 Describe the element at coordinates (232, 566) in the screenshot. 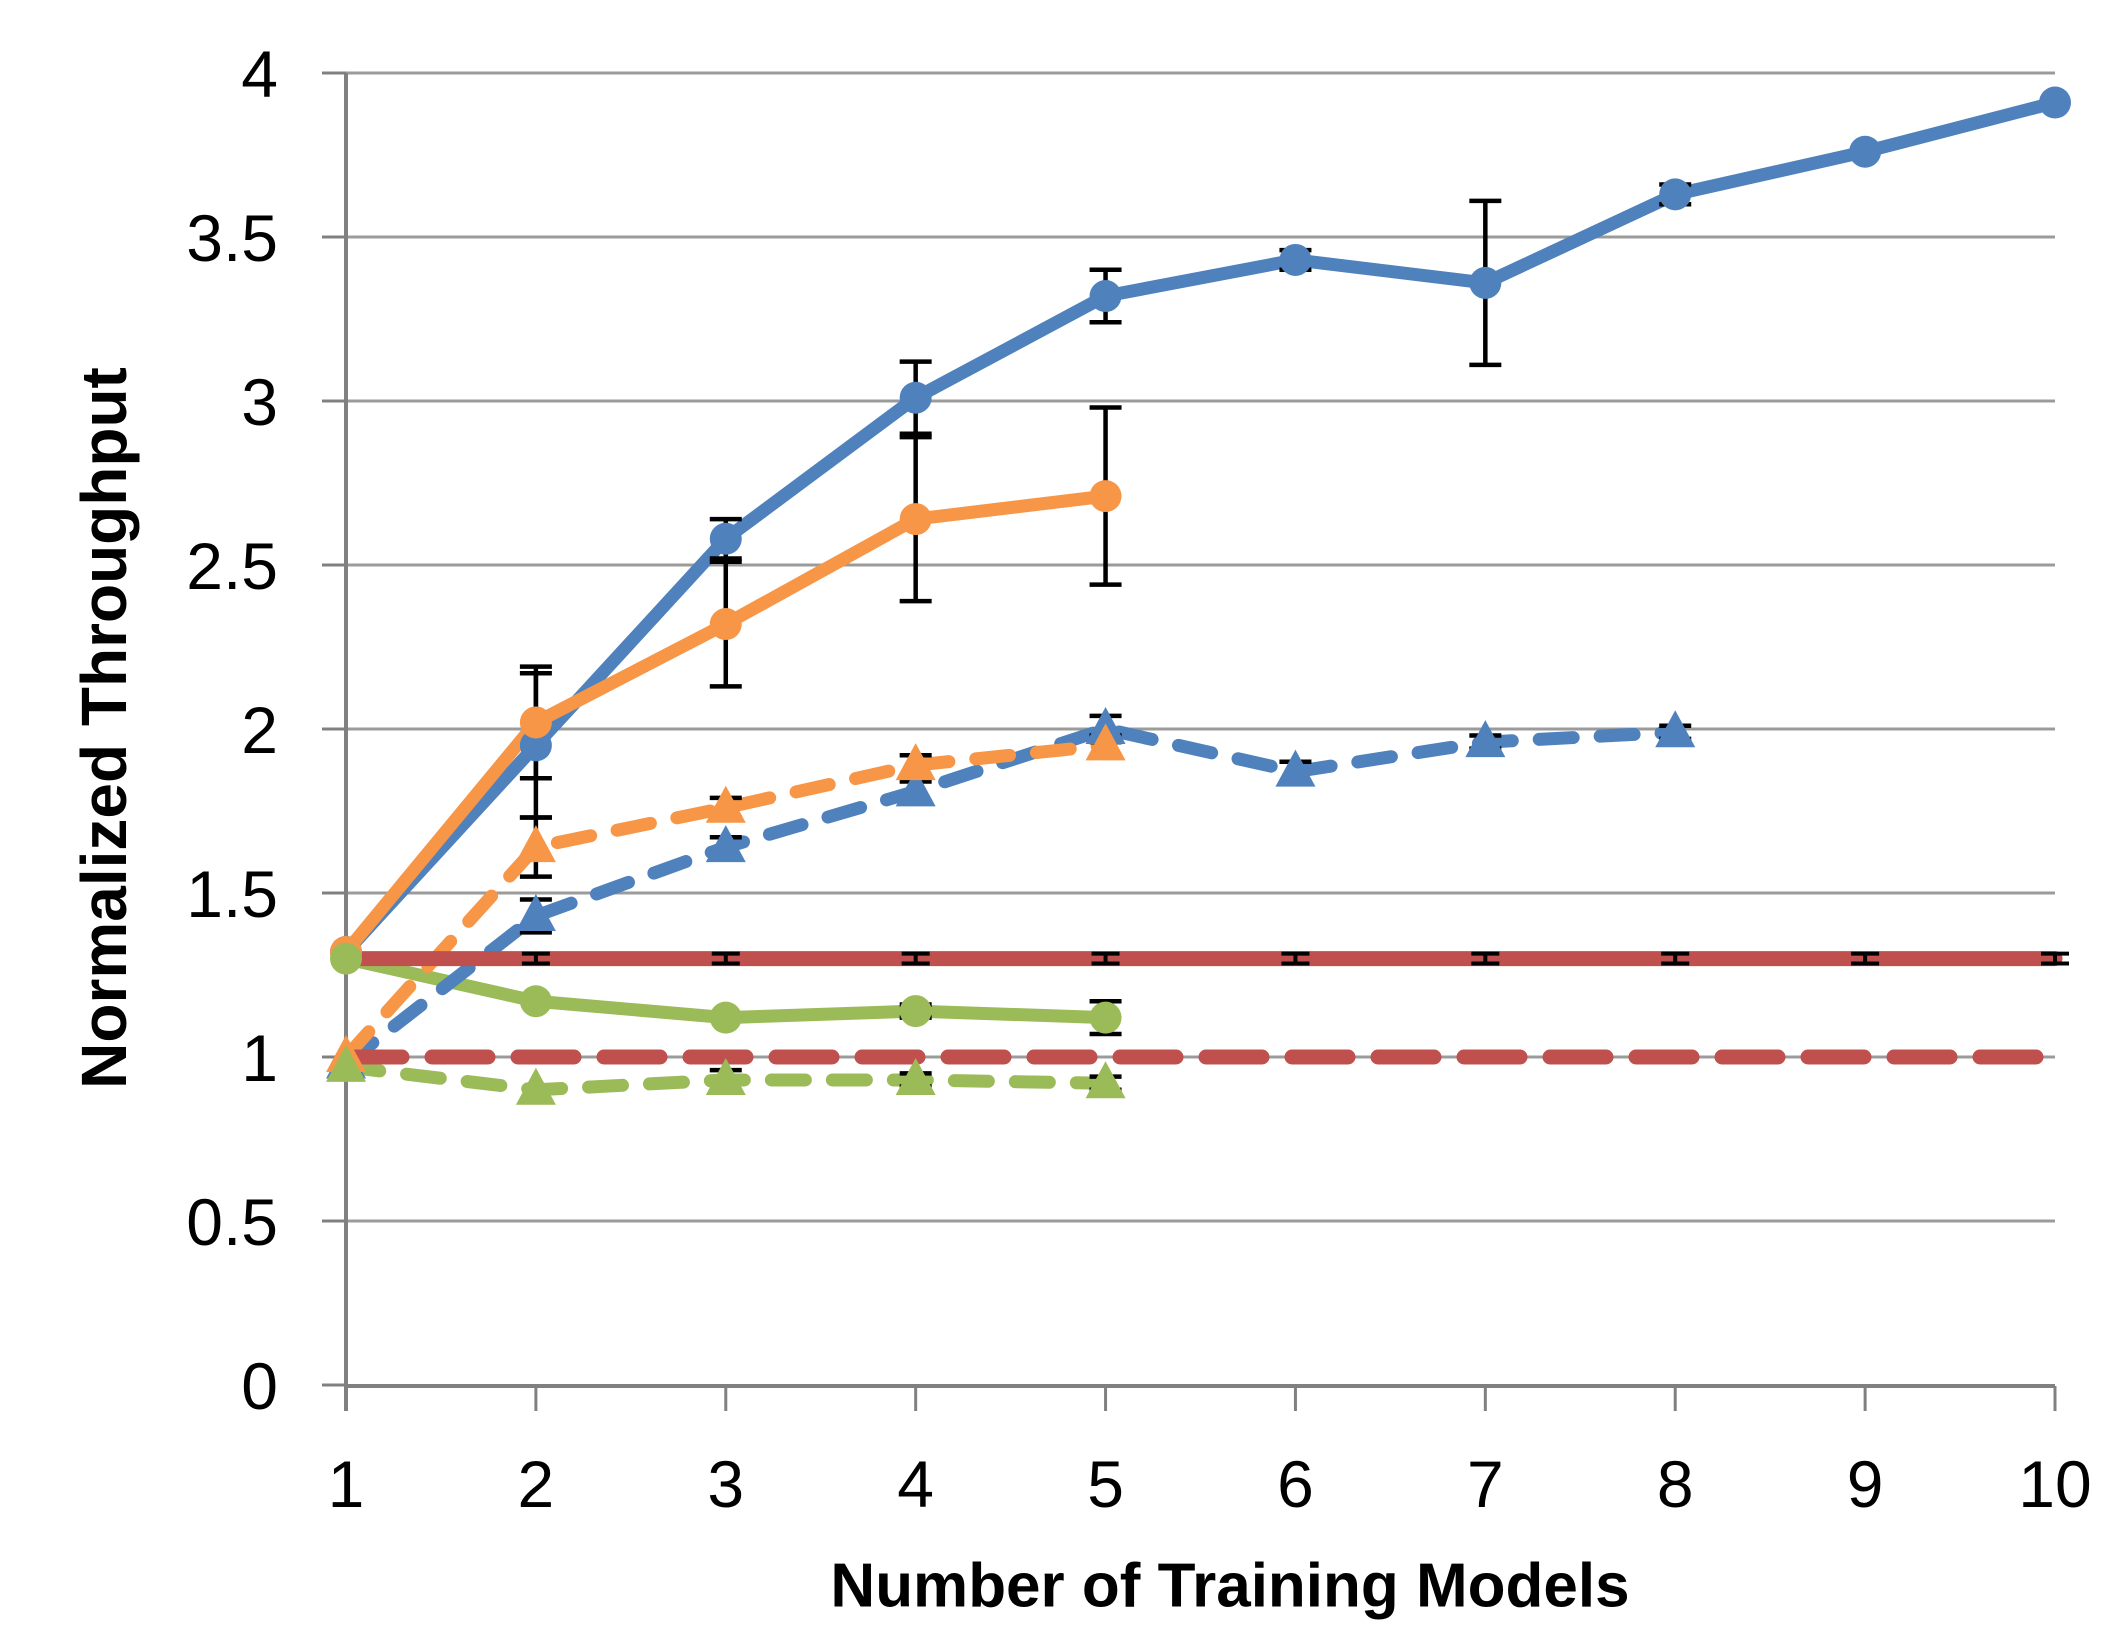

I see `y-tick-label: 2.5` at that location.